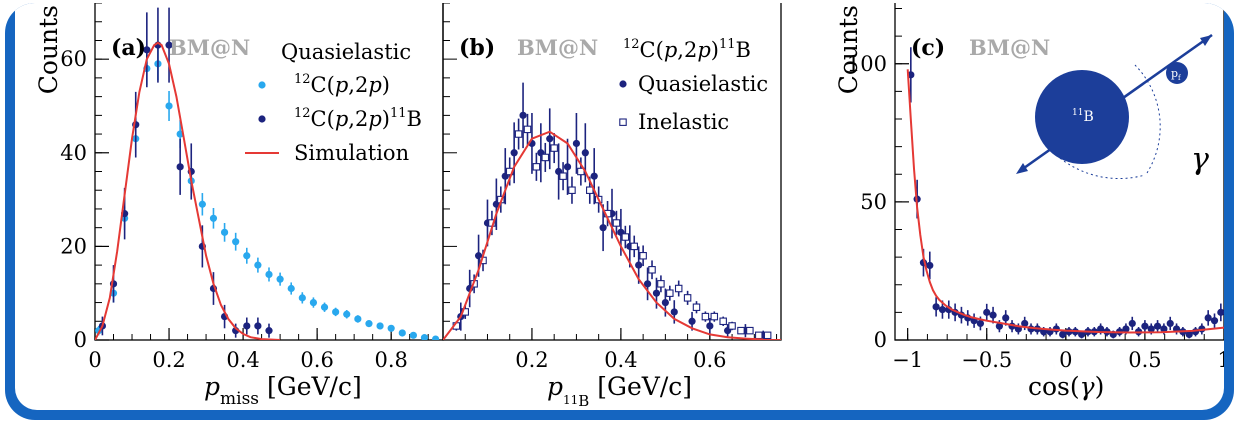  I want to click on nucleus-disc, so click(1082, 117).